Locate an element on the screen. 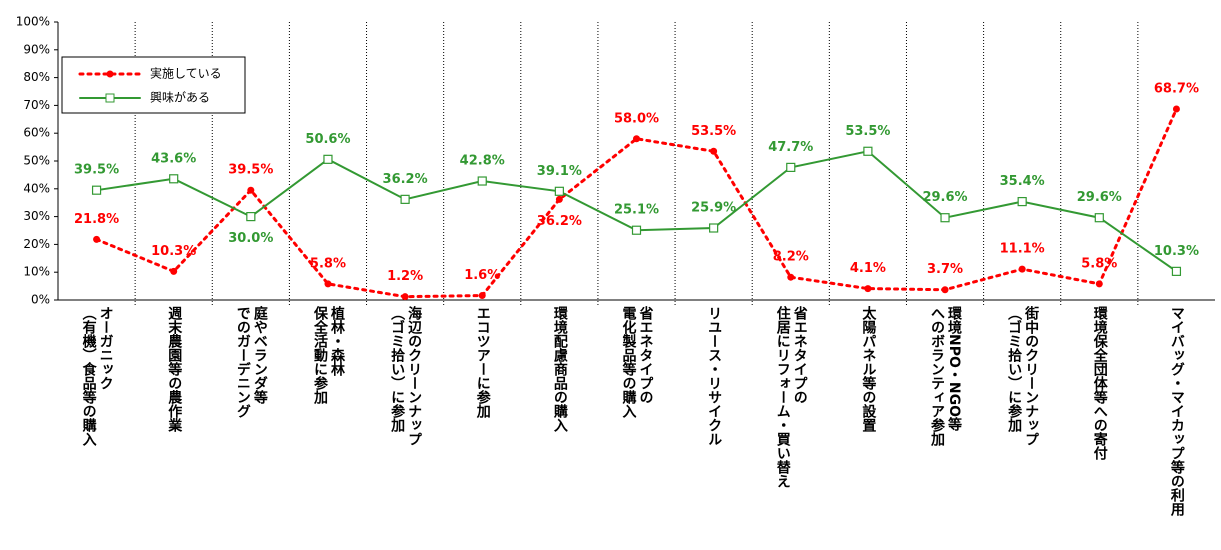  value-label: 68.7% is located at coordinates (1176, 89).